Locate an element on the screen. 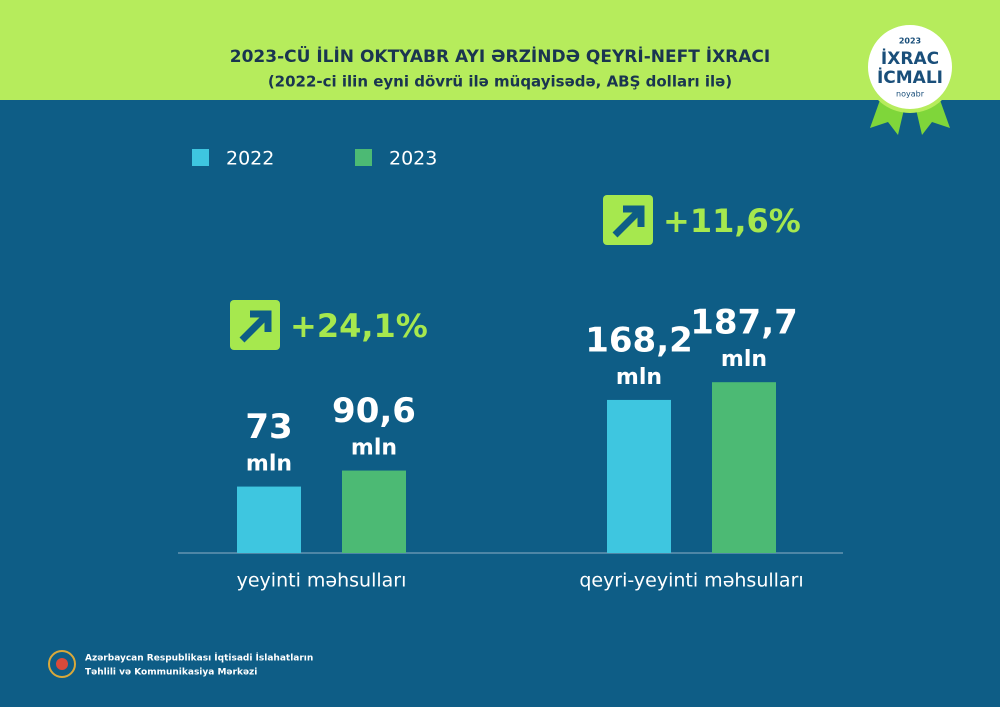 The width and height of the screenshot is (1000, 707). legend-label: 2022 is located at coordinates (250, 159).